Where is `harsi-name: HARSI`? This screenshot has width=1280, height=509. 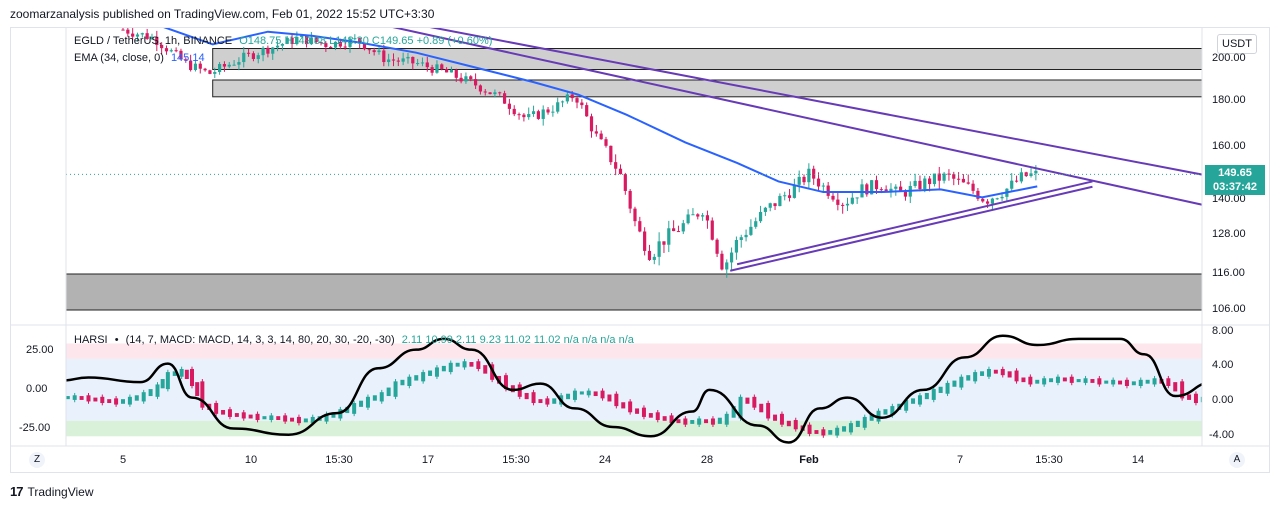
harsi-name: HARSI is located at coordinates (91, 340).